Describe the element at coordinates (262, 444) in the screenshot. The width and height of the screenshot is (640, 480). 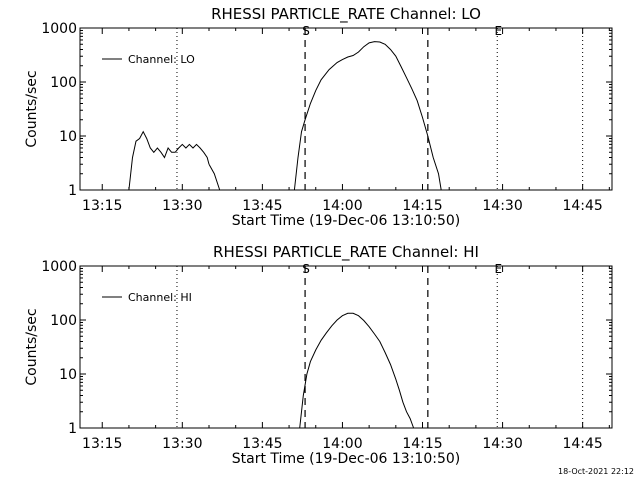
I see `panel2-x-tick-label: 13:45` at that location.